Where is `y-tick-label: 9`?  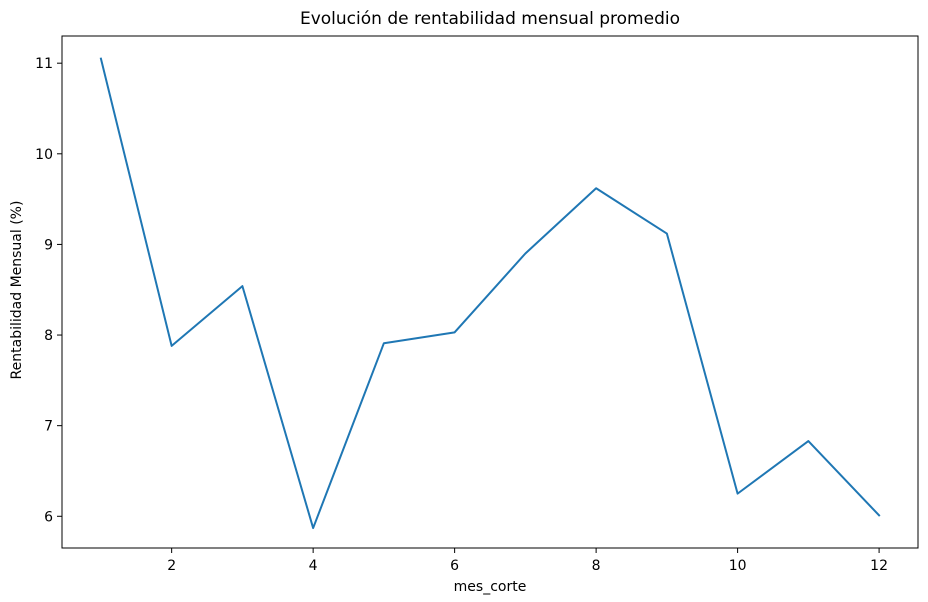 y-tick-label: 9 is located at coordinates (48, 245).